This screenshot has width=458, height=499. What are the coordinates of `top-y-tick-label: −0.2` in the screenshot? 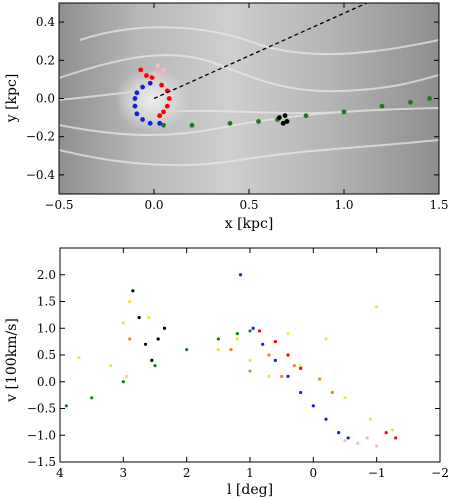 It's located at (40, 137).